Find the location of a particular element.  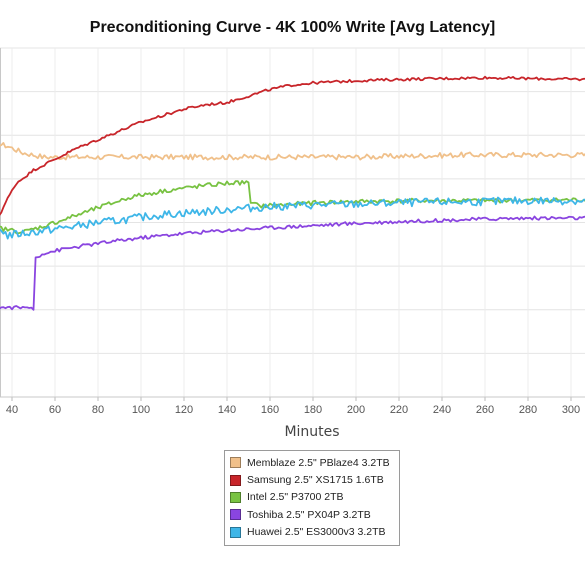

legend-item: Samsung 2.5" XS1715 1.6TB is located at coordinates (314, 479).